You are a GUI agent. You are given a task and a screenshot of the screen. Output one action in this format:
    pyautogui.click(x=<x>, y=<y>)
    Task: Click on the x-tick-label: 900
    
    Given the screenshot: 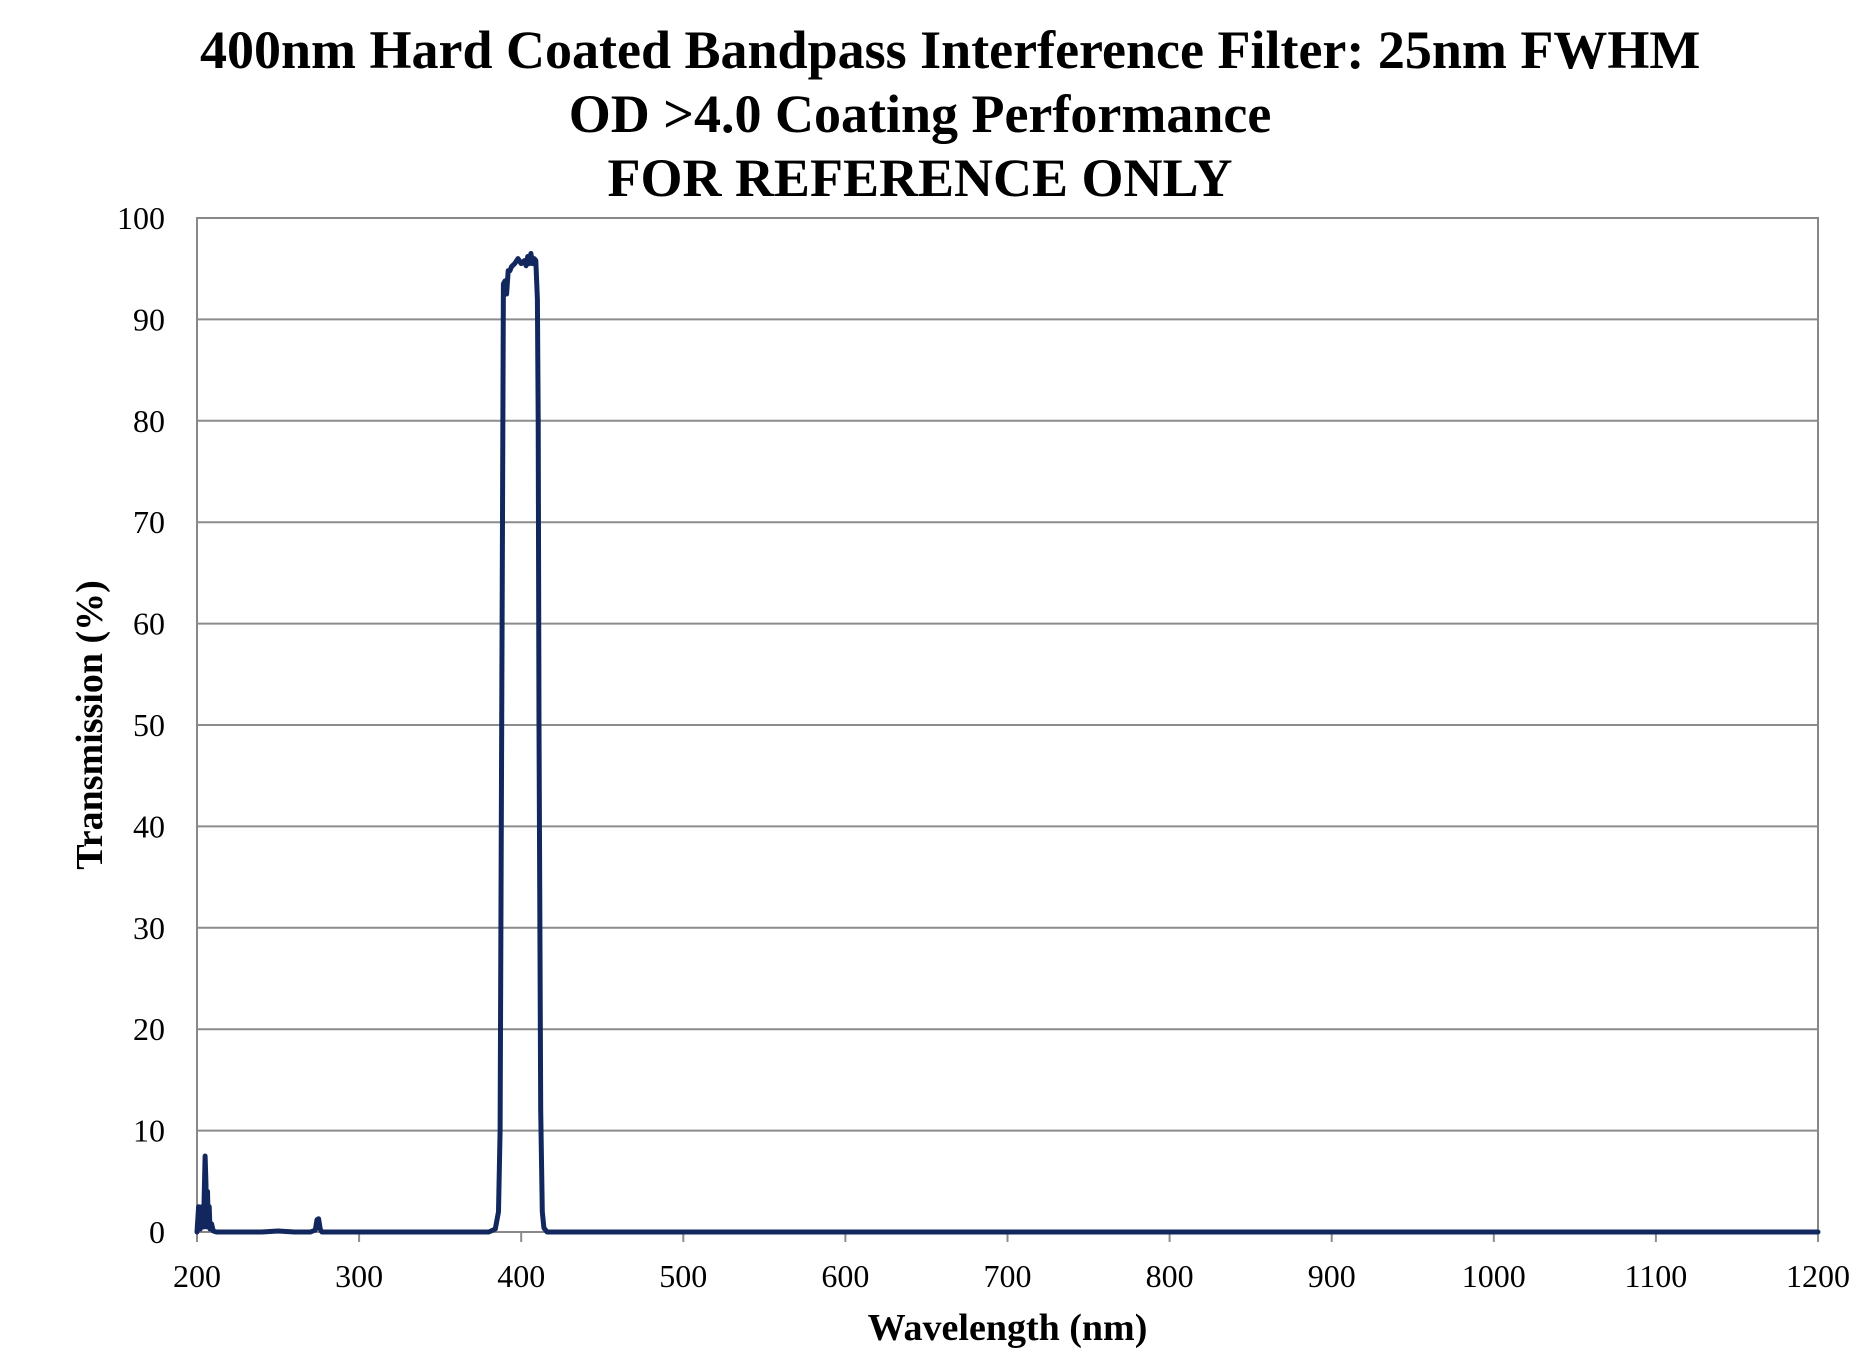 What is the action you would take?
    pyautogui.click(x=1332, y=1276)
    